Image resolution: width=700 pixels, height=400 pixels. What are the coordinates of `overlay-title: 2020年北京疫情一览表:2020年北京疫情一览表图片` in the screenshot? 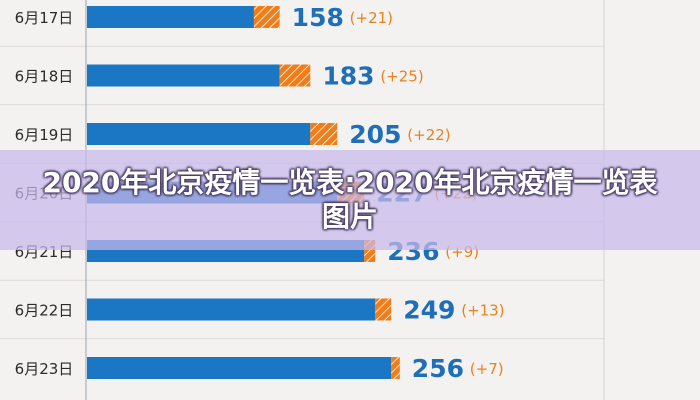 It's located at (350, 199).